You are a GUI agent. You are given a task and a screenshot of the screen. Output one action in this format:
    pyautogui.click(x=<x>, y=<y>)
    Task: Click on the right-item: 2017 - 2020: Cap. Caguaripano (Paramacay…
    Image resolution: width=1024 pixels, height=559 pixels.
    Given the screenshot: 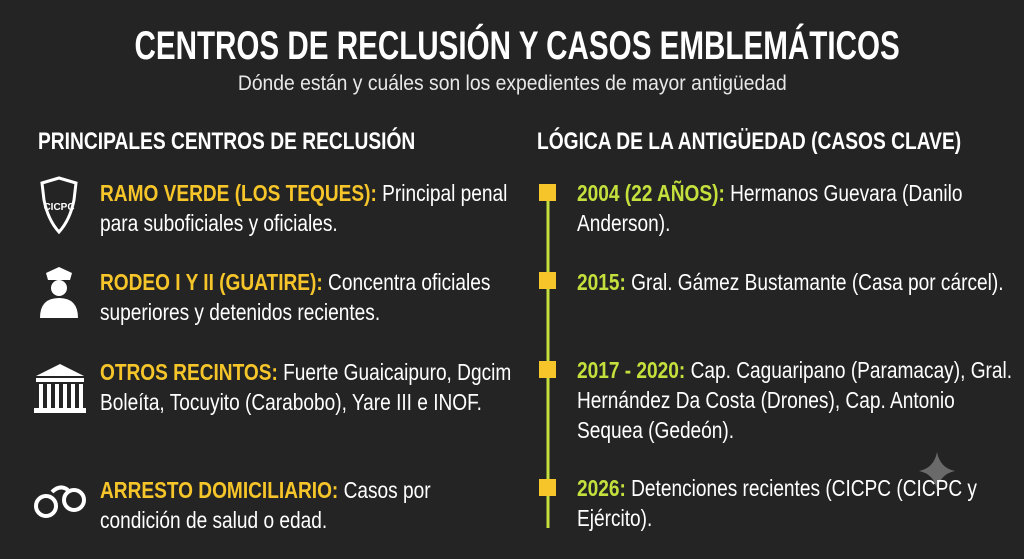 What is the action you would take?
    pyautogui.click(x=799, y=400)
    